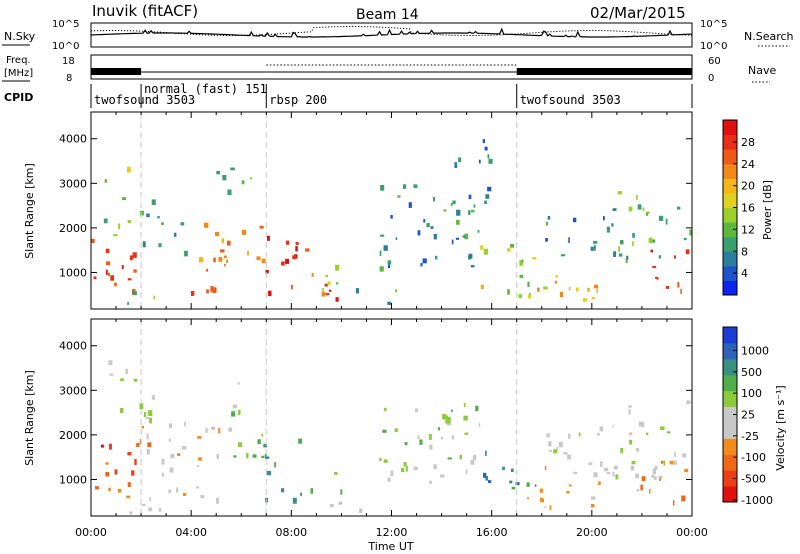  Describe the element at coordinates (714, 61) in the screenshot. I see `freq-right-tick-top: 60` at that location.